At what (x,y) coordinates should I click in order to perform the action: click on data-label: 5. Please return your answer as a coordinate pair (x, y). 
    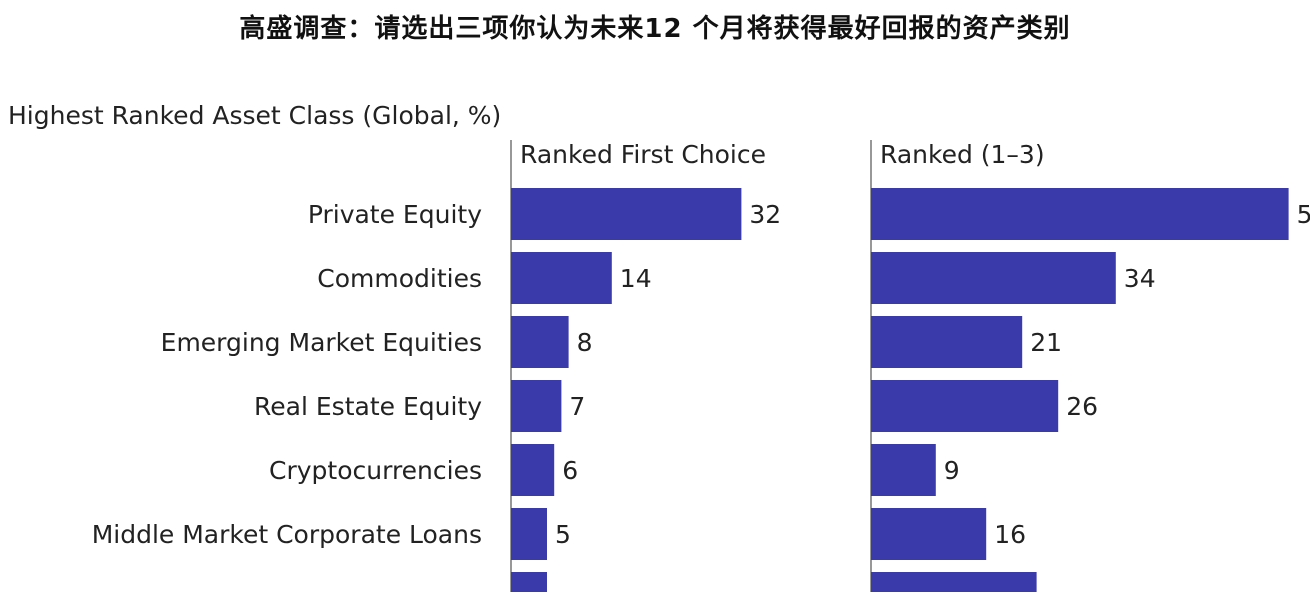
    Looking at the image, I should click on (563, 534).